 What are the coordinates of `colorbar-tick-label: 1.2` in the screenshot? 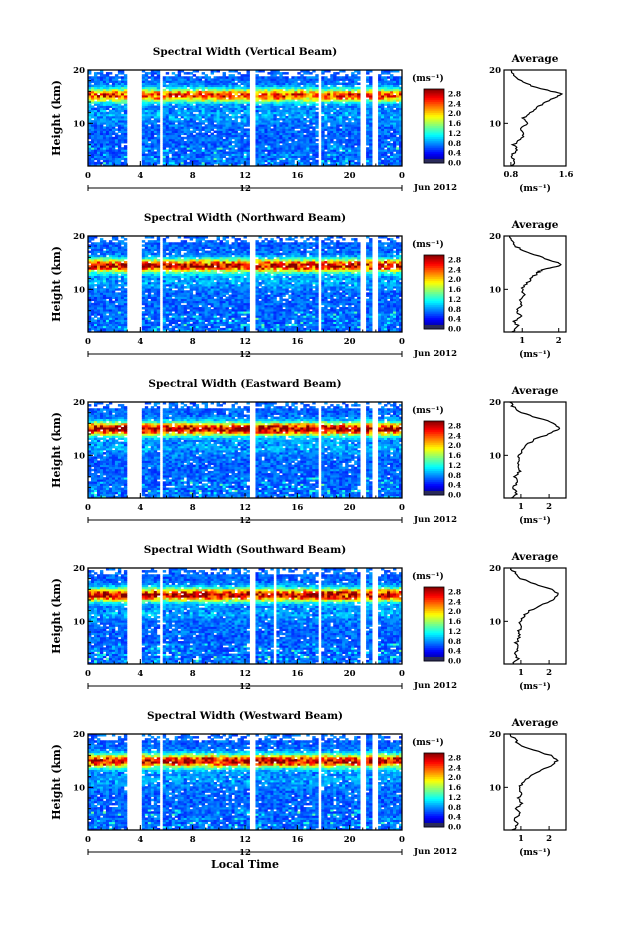 It's located at (454, 631).